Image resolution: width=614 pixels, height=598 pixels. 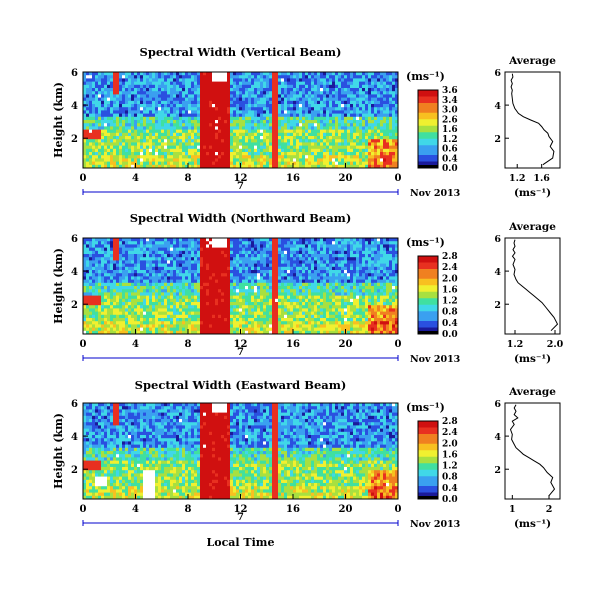 What do you see at coordinates (241, 542) in the screenshot?
I see `x-axis-label: Local Time` at bounding box center [241, 542].